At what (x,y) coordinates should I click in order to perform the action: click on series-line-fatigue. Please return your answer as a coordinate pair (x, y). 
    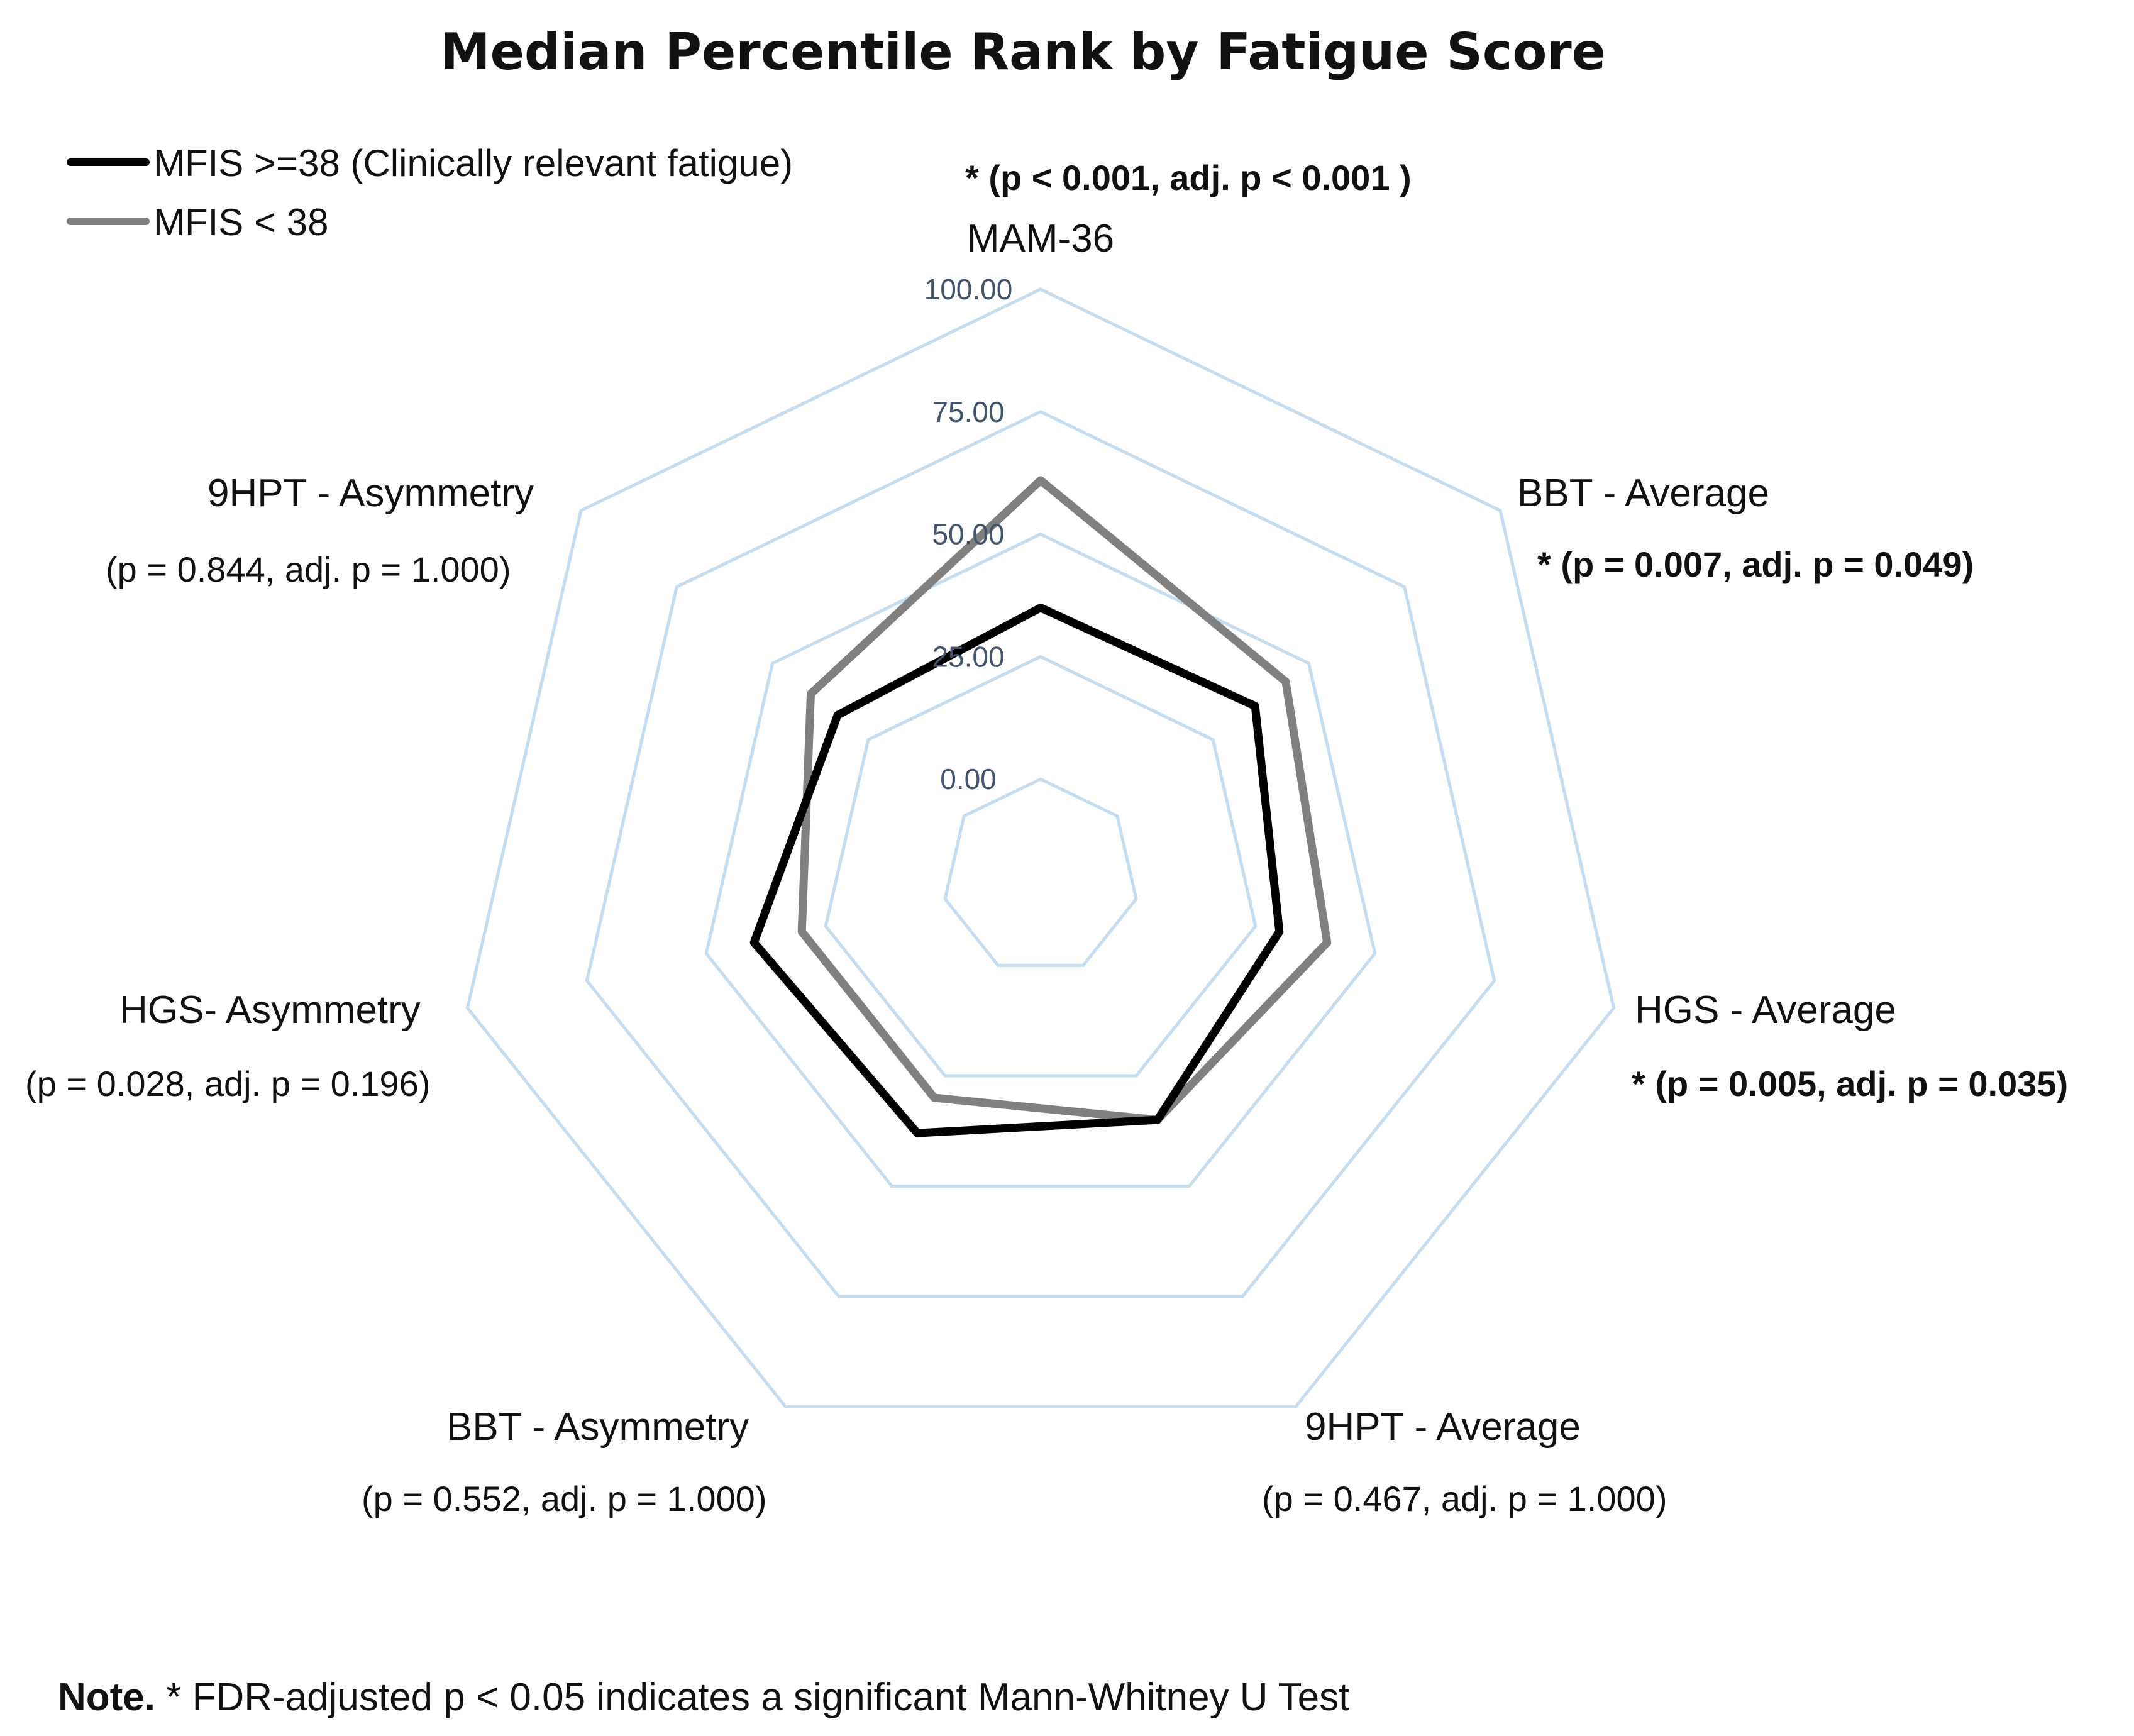
    Looking at the image, I should click on (1016, 870).